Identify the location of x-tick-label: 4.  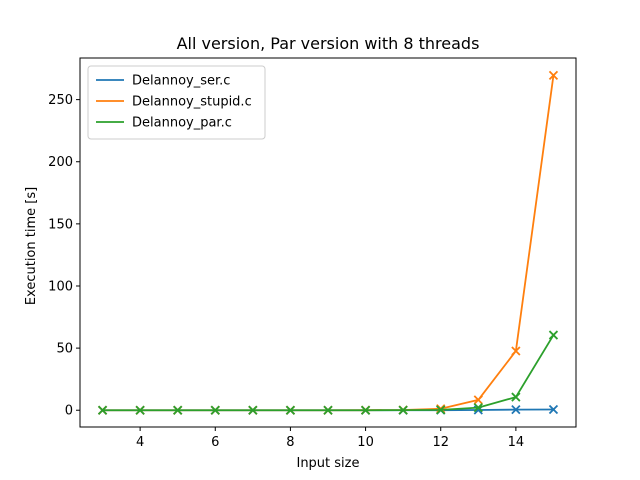
(140, 442).